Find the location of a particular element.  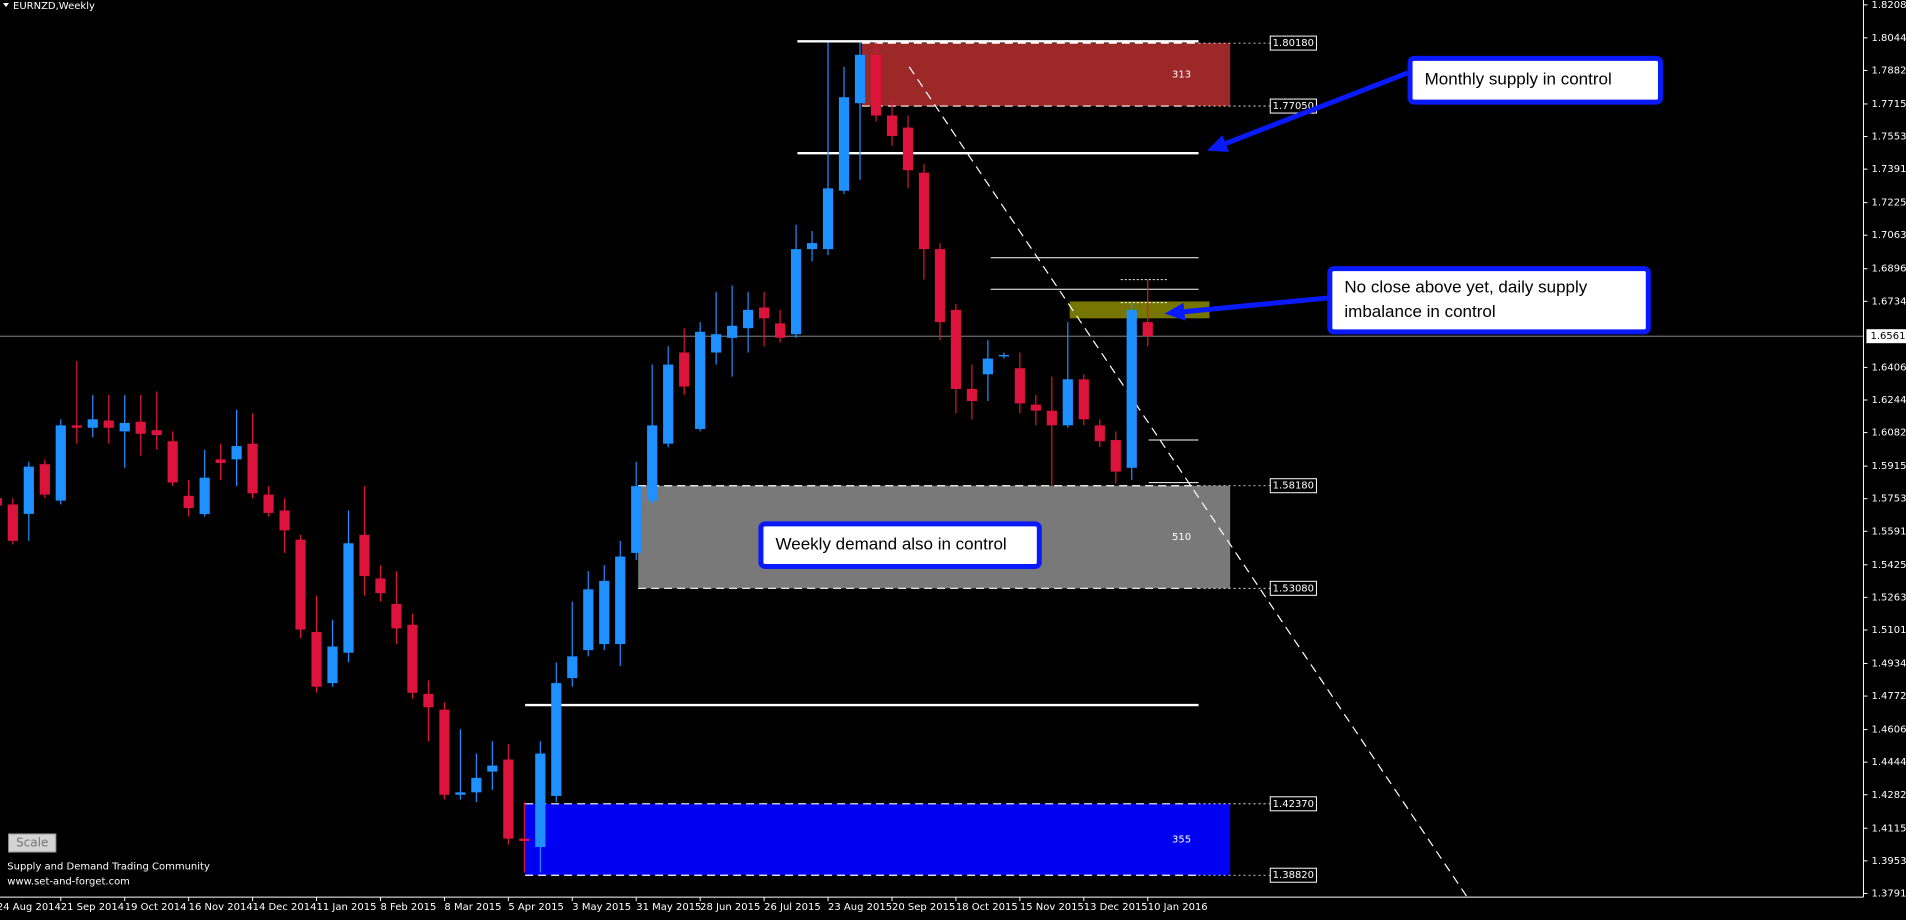

zone-label: 510 is located at coordinates (1181, 537).